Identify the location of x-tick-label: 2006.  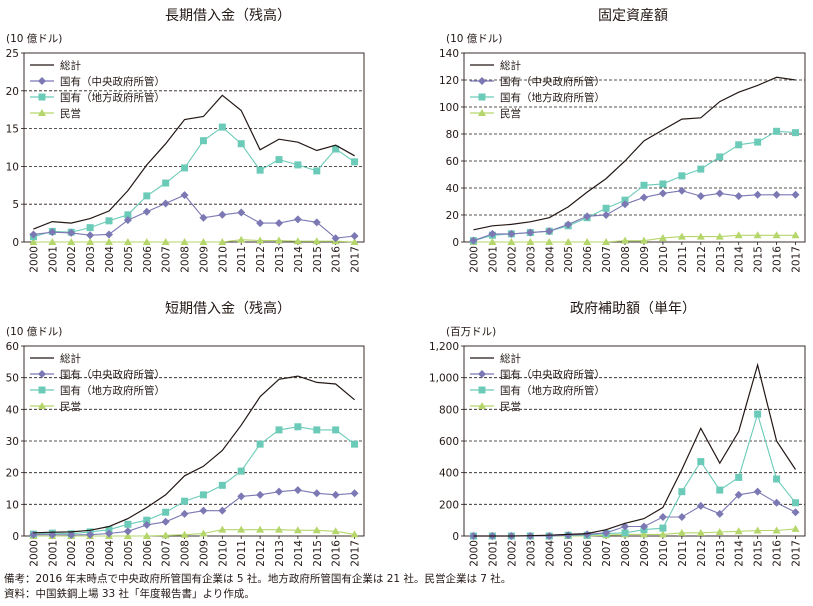
(588, 259).